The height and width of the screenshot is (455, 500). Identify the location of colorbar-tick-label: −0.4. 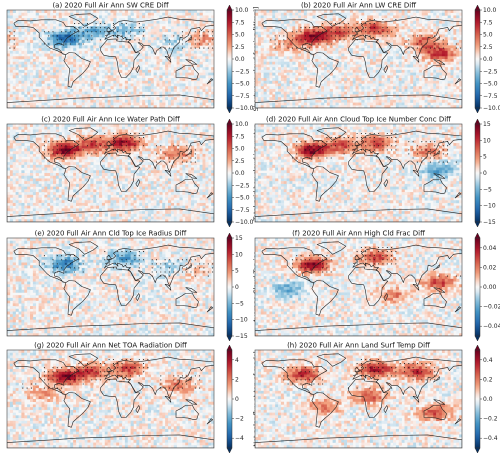
(490, 438).